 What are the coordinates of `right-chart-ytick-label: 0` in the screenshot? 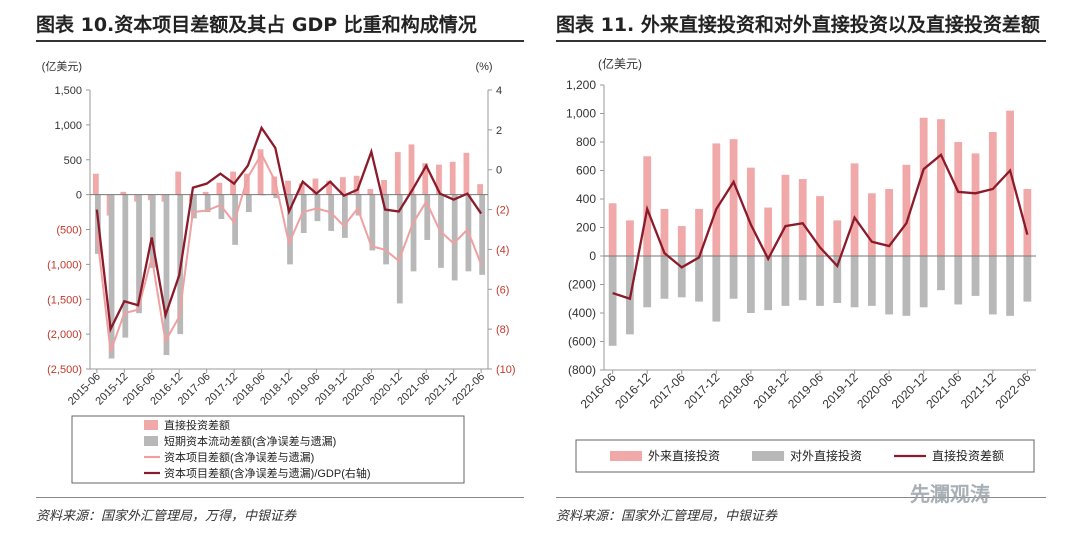 It's located at (592, 256).